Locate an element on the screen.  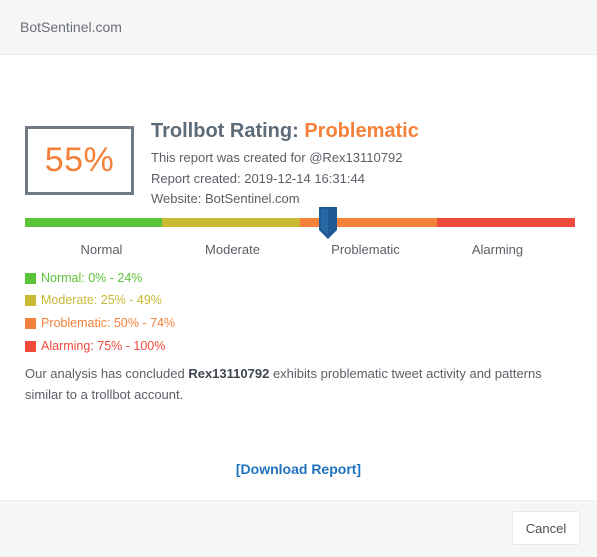
website-text: Website: BotSentinel.com is located at coordinates (225, 198).